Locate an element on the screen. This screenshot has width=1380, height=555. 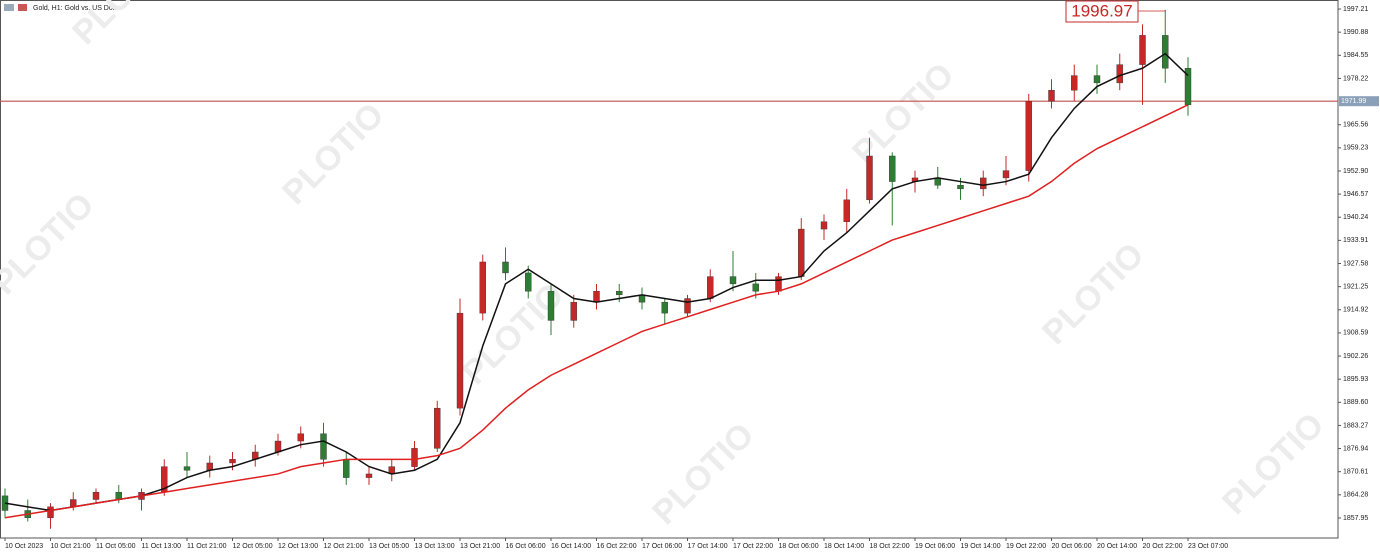
x-tick-label: 10 Oct 2023 is located at coordinates (24, 546).